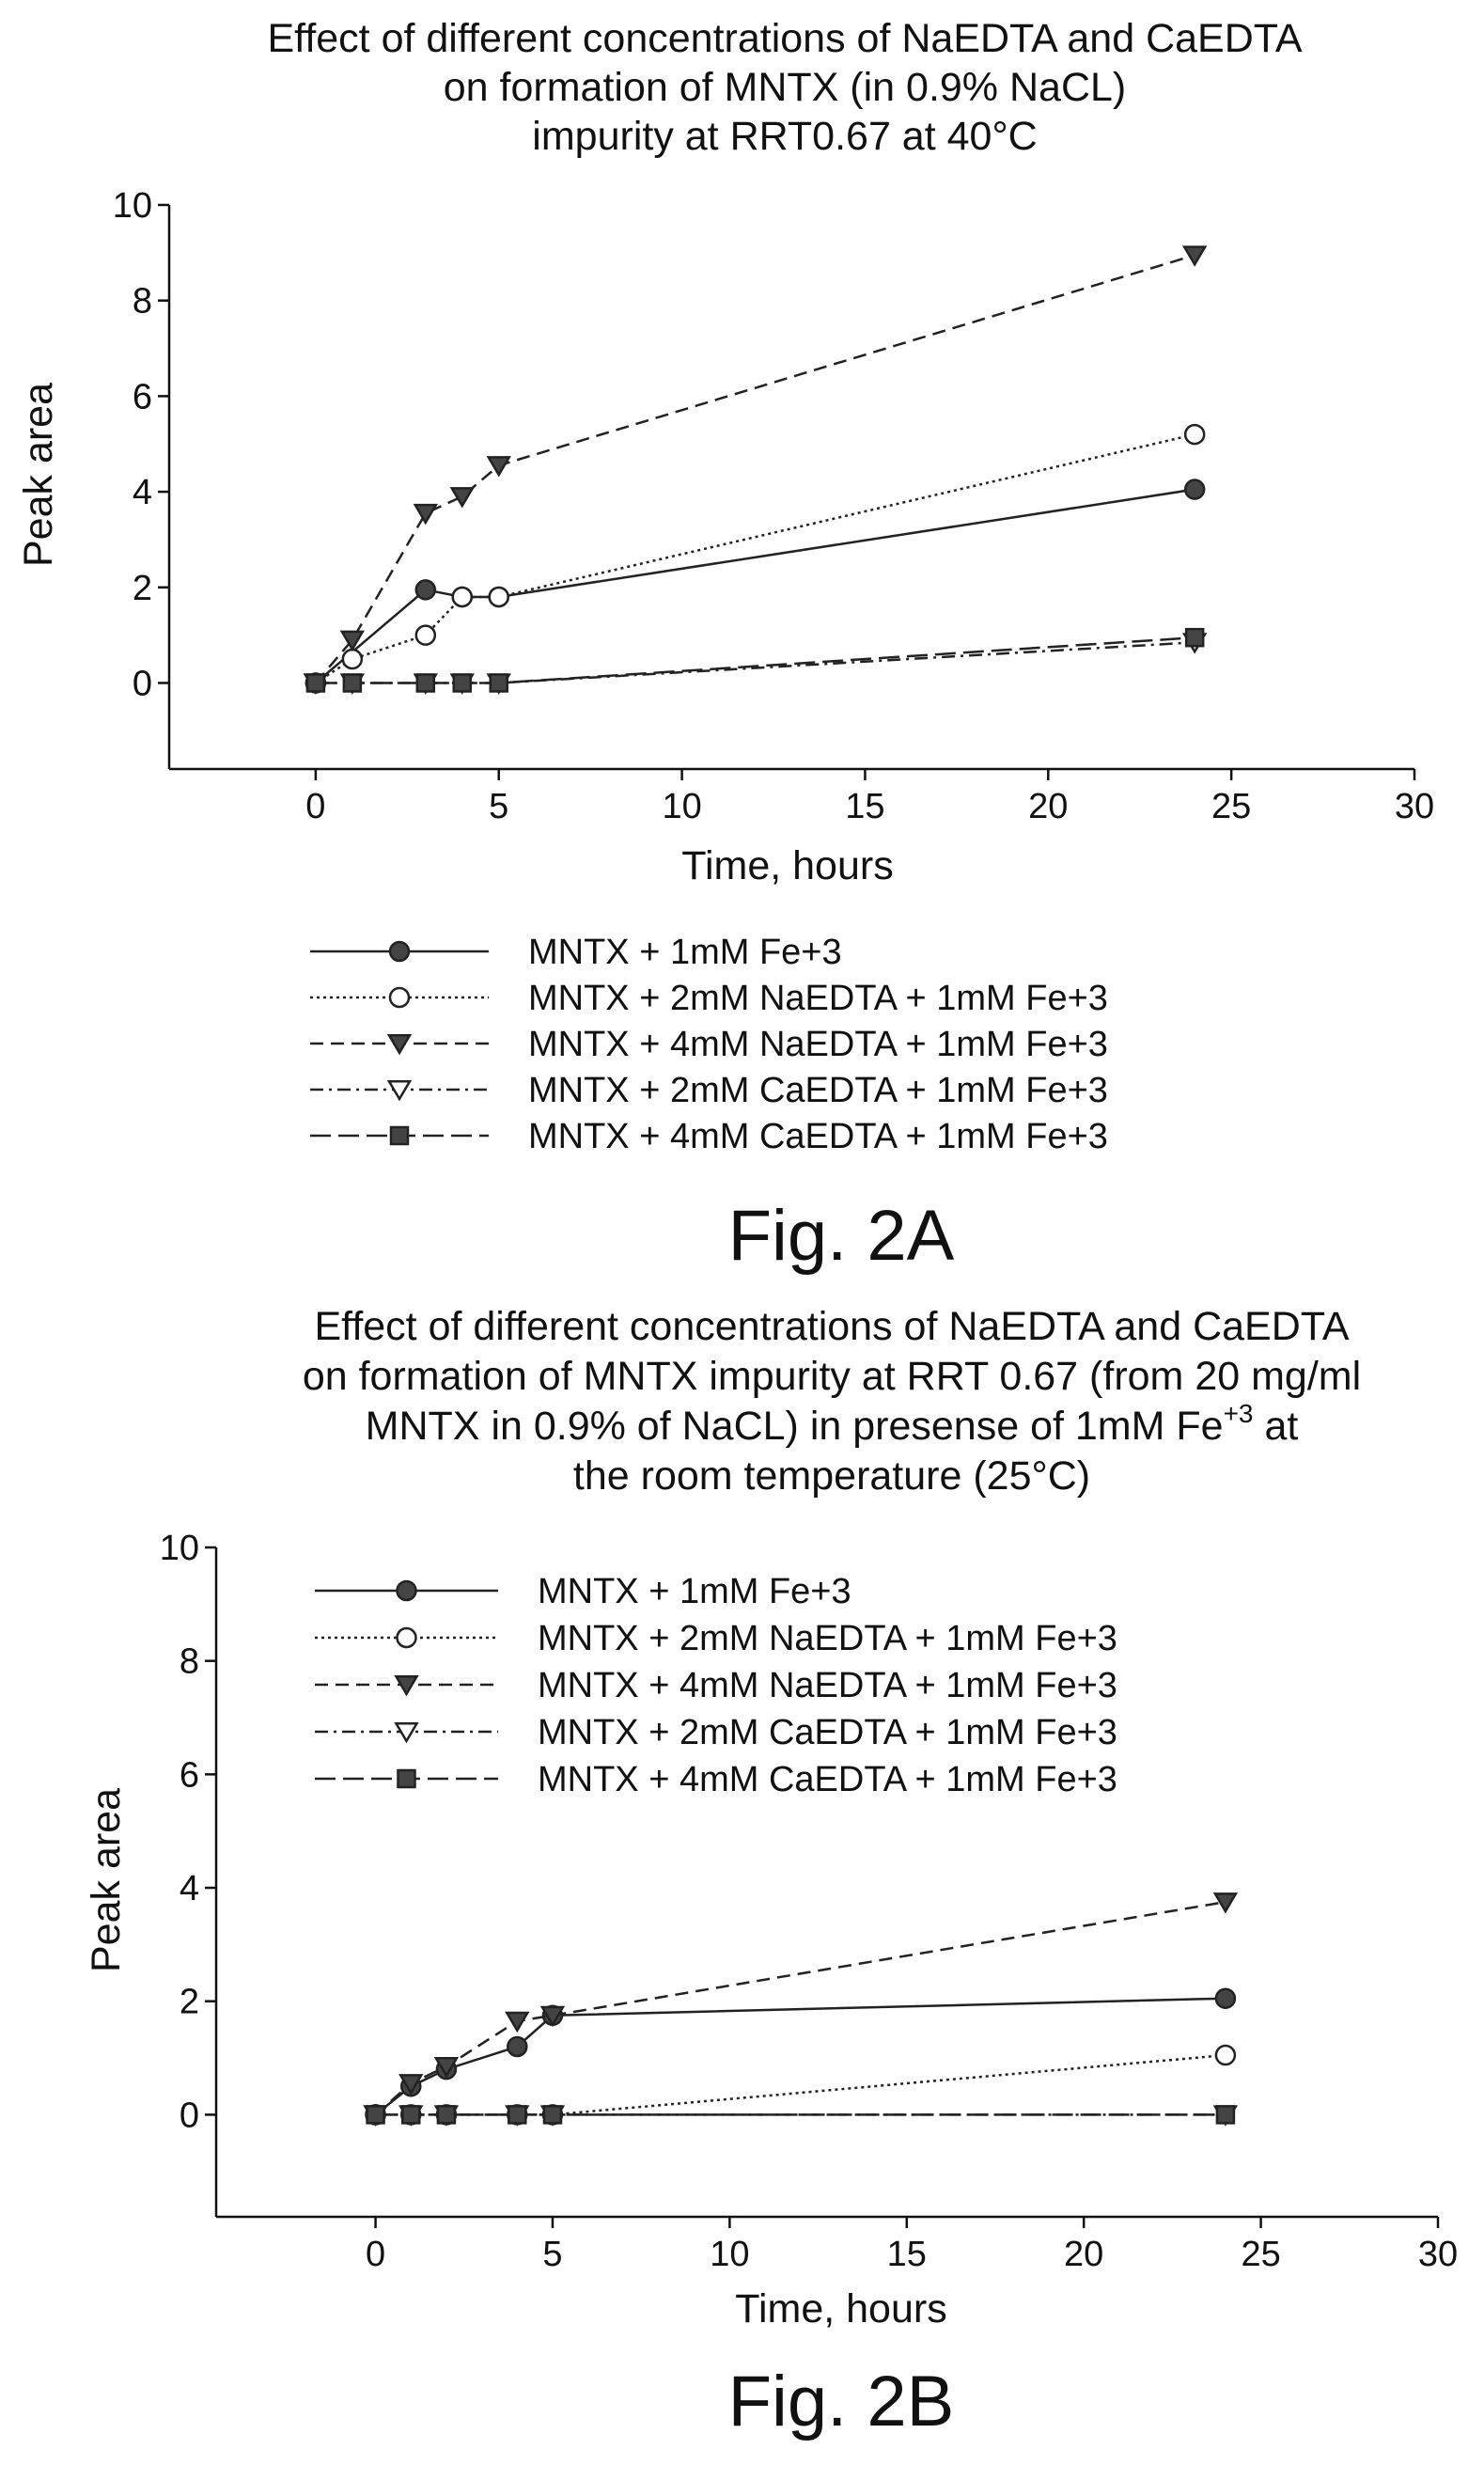  Describe the element at coordinates (1083, 2254) in the screenshot. I see `chart-2b-x-tick-label: 20` at that location.